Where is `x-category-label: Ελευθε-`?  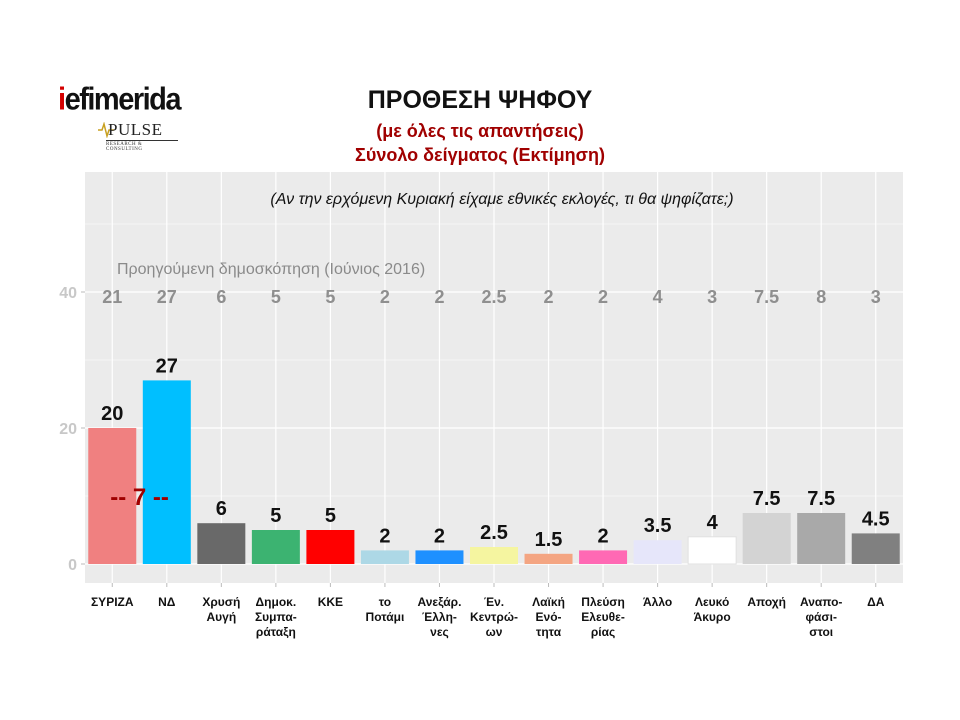 x-category-label: Ελευθε- is located at coordinates (603, 617).